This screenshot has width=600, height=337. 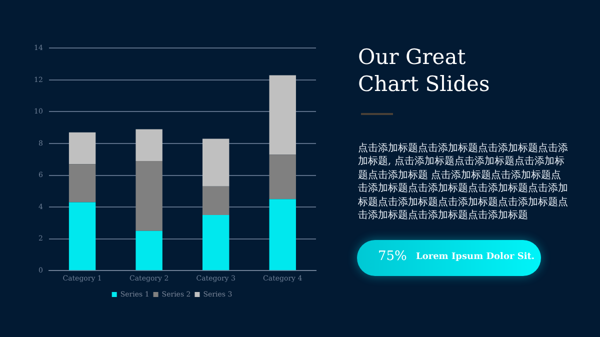 What do you see at coordinates (392, 256) in the screenshot?
I see `text: 75%` at bounding box center [392, 256].